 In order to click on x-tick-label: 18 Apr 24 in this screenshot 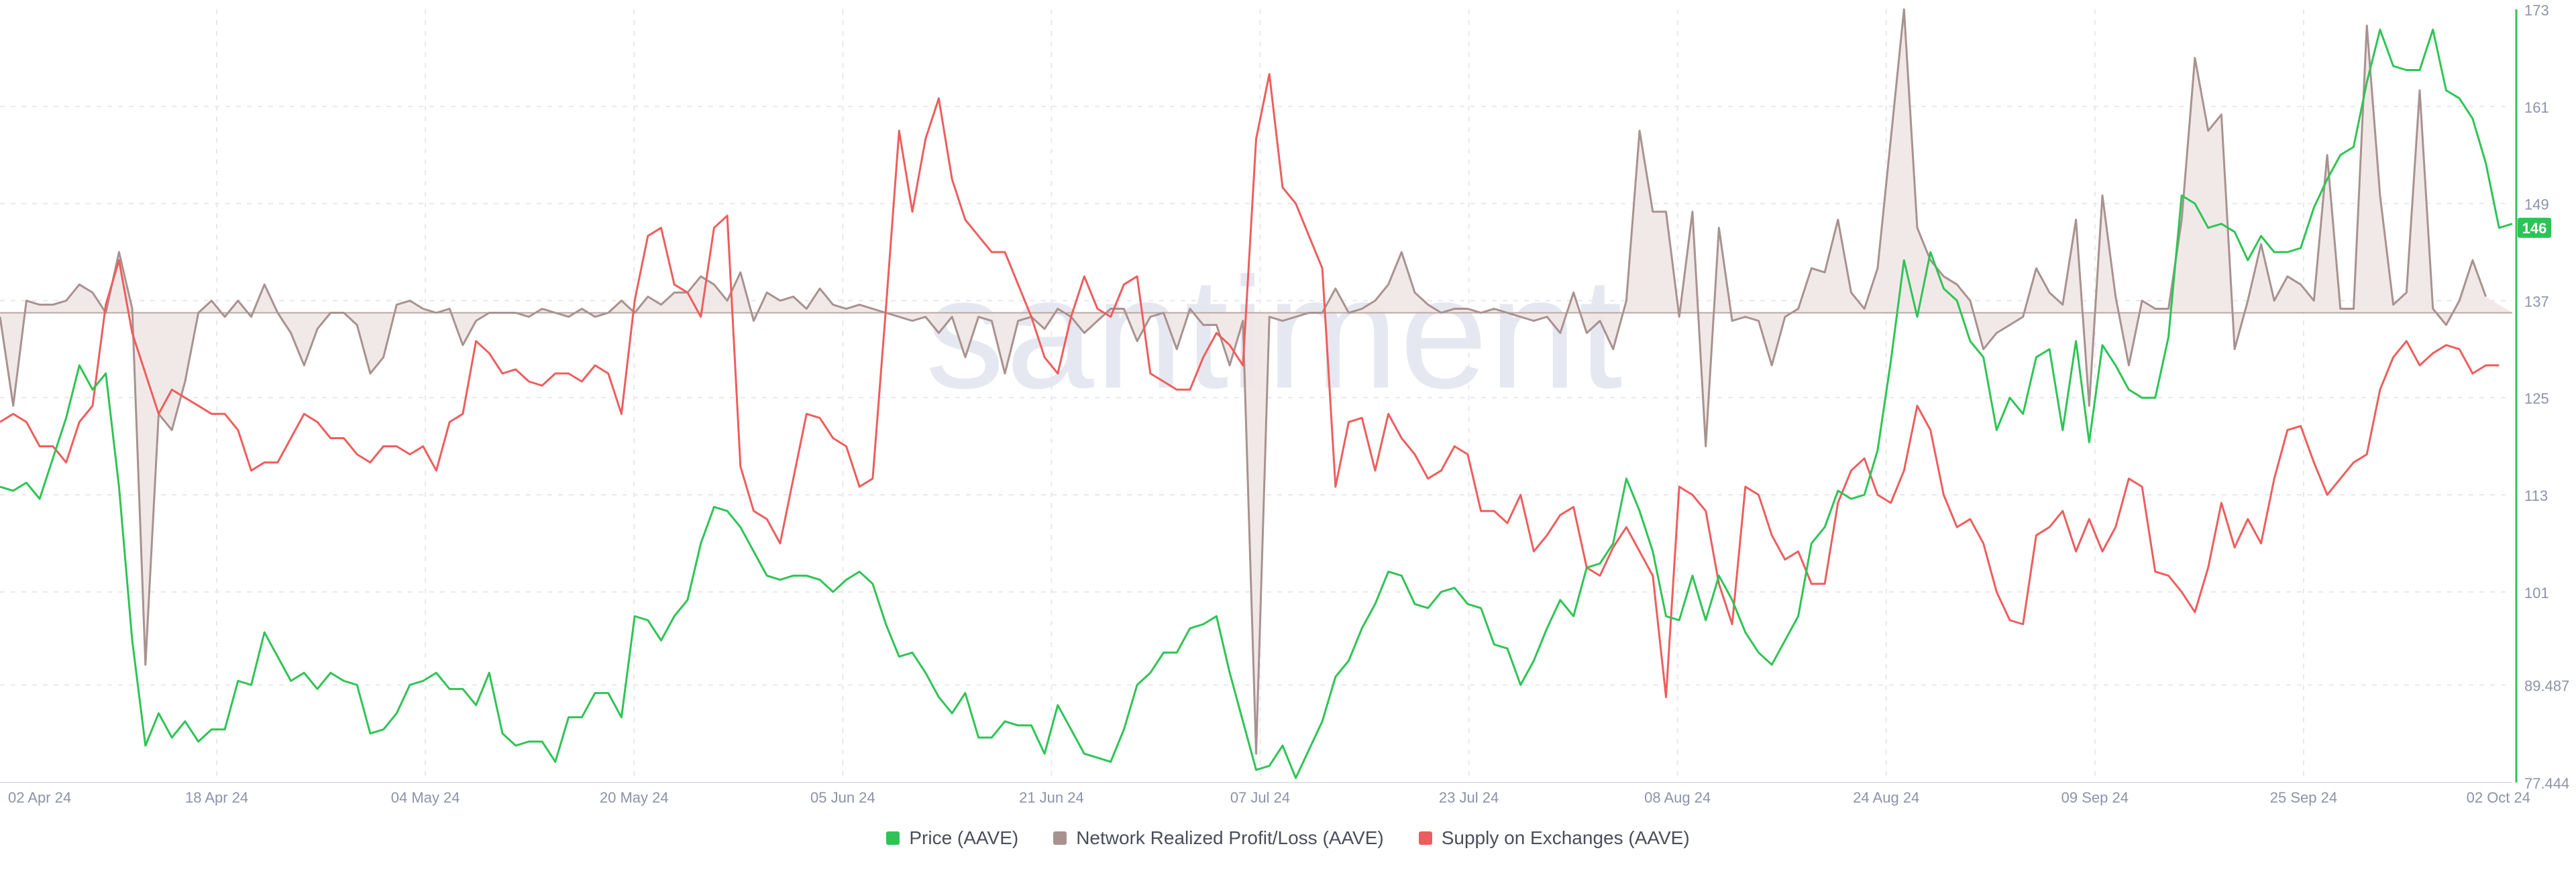, I will do `click(216, 797)`.